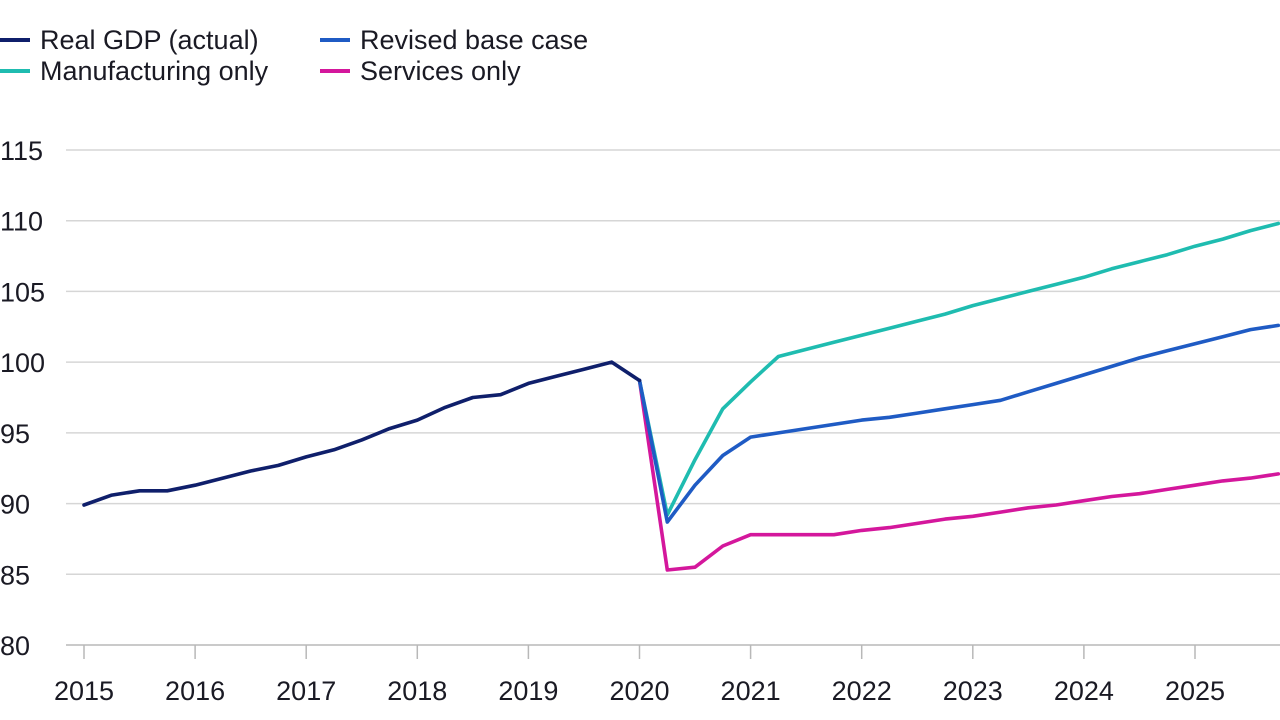  I want to click on legend-item-revised-base: Revised base case, so click(454, 40).